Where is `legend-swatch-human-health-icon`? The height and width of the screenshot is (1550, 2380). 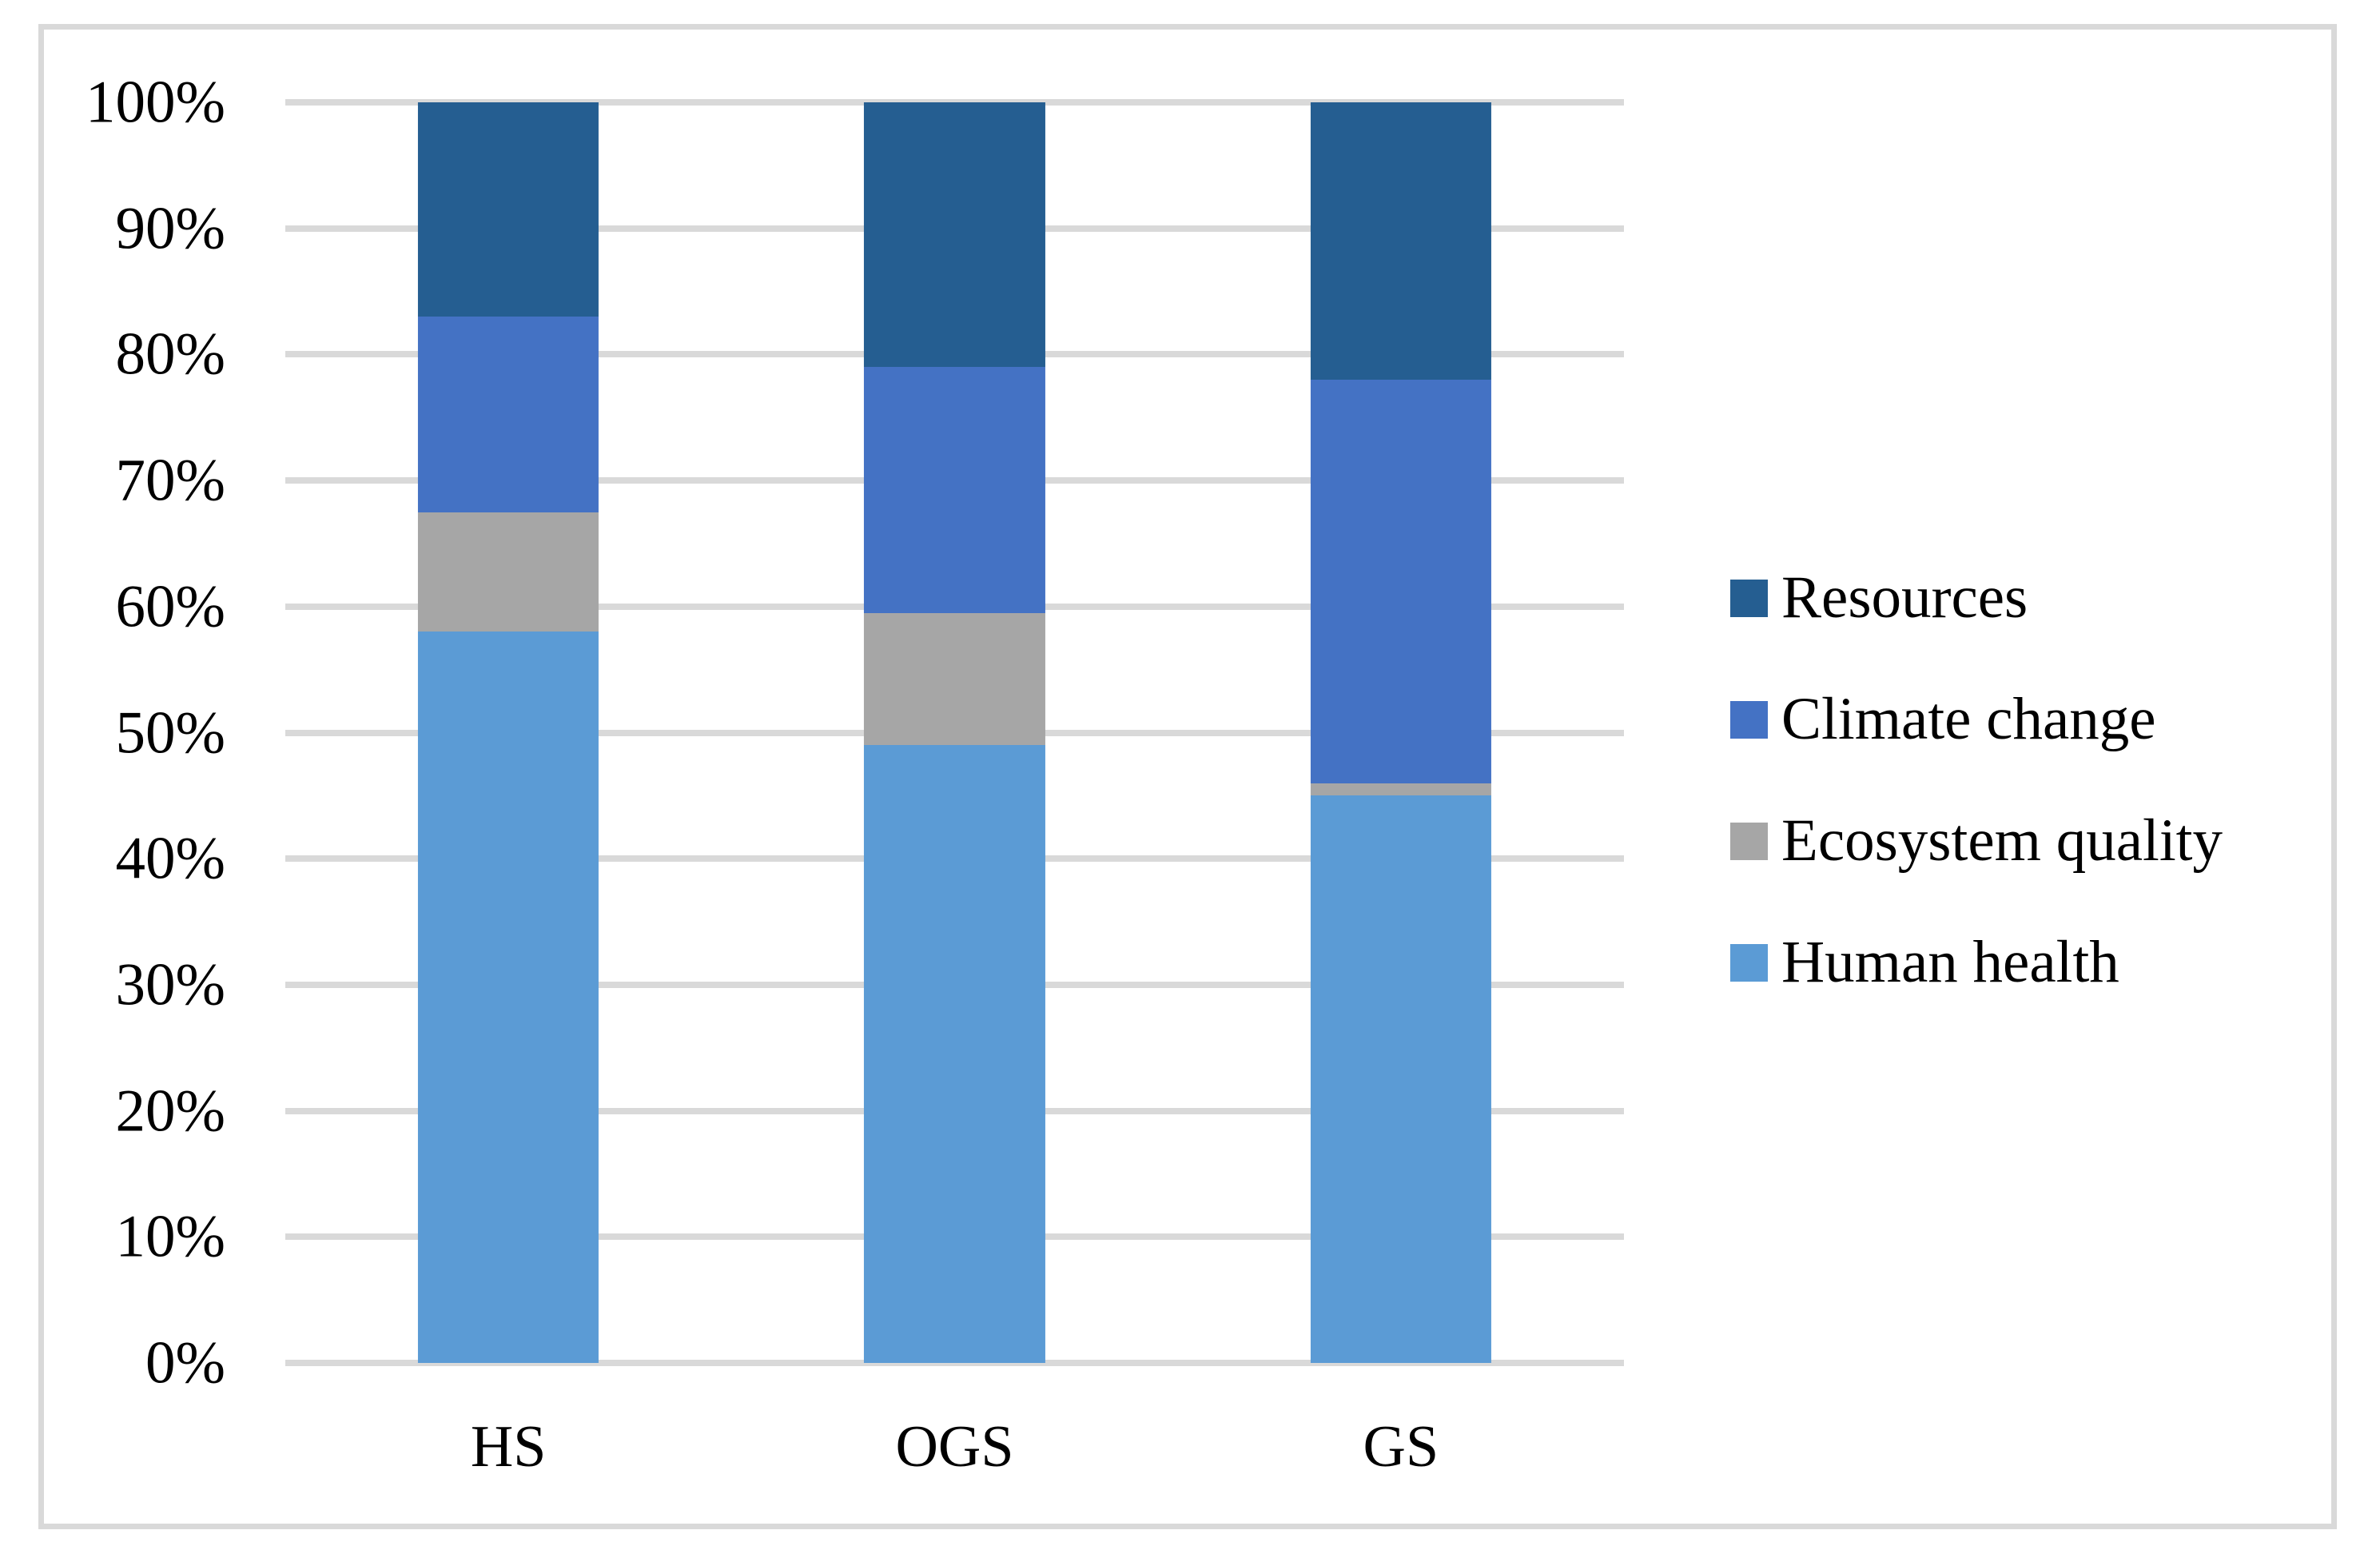 legend-swatch-human-health-icon is located at coordinates (1749, 962).